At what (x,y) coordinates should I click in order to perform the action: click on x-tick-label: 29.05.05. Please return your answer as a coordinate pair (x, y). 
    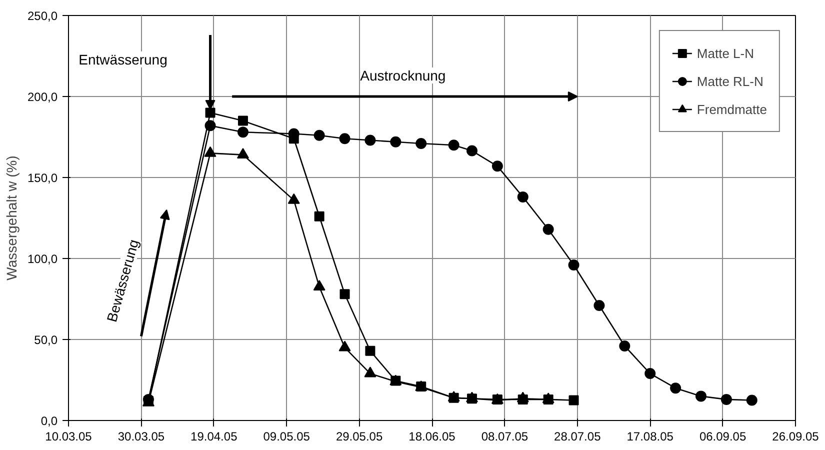
    Looking at the image, I should click on (359, 437).